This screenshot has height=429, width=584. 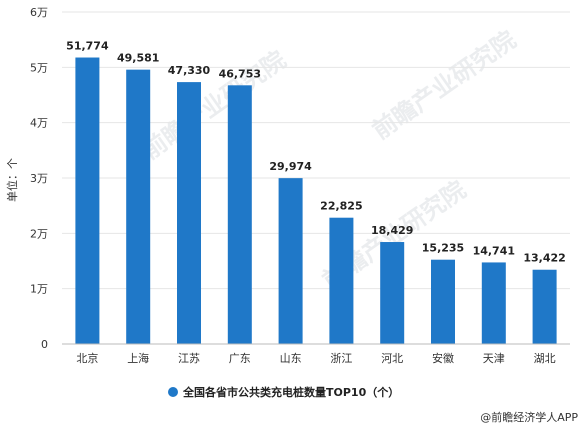 What do you see at coordinates (443, 248) in the screenshot?
I see `data-label: 15,235` at bounding box center [443, 248].